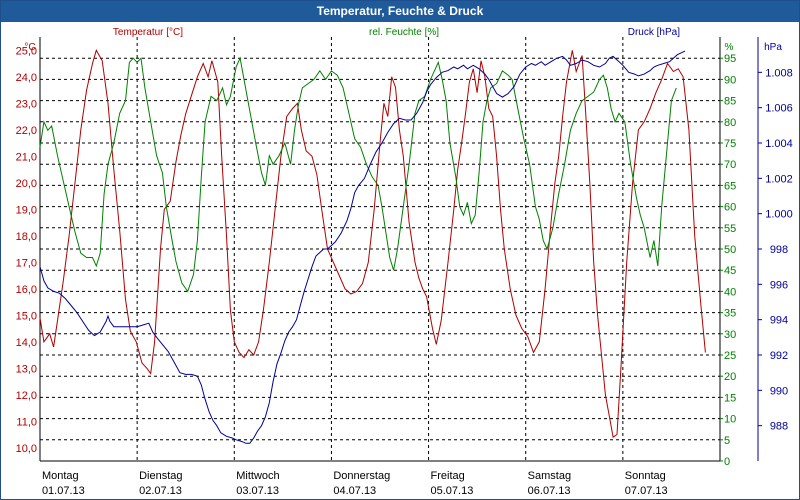 The height and width of the screenshot is (500, 800). I want to click on right1-tick-label: 50, so click(730, 250).